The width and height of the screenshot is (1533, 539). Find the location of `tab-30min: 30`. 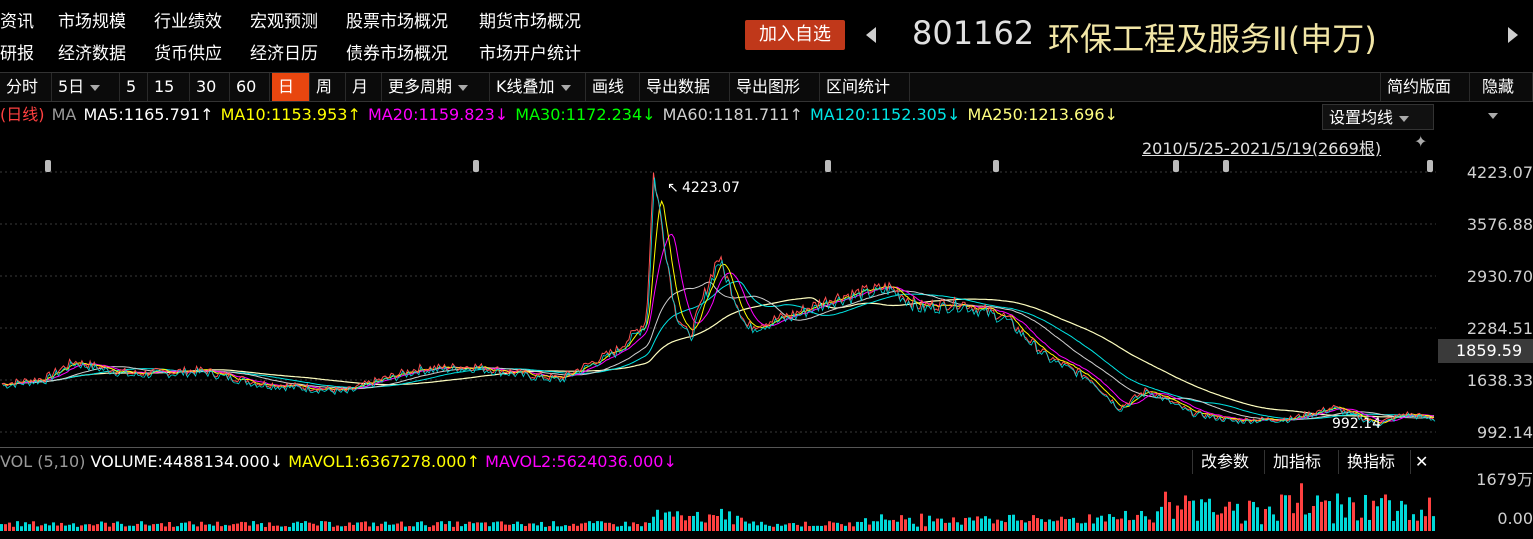

tab-30min: 30 is located at coordinates (210, 87).